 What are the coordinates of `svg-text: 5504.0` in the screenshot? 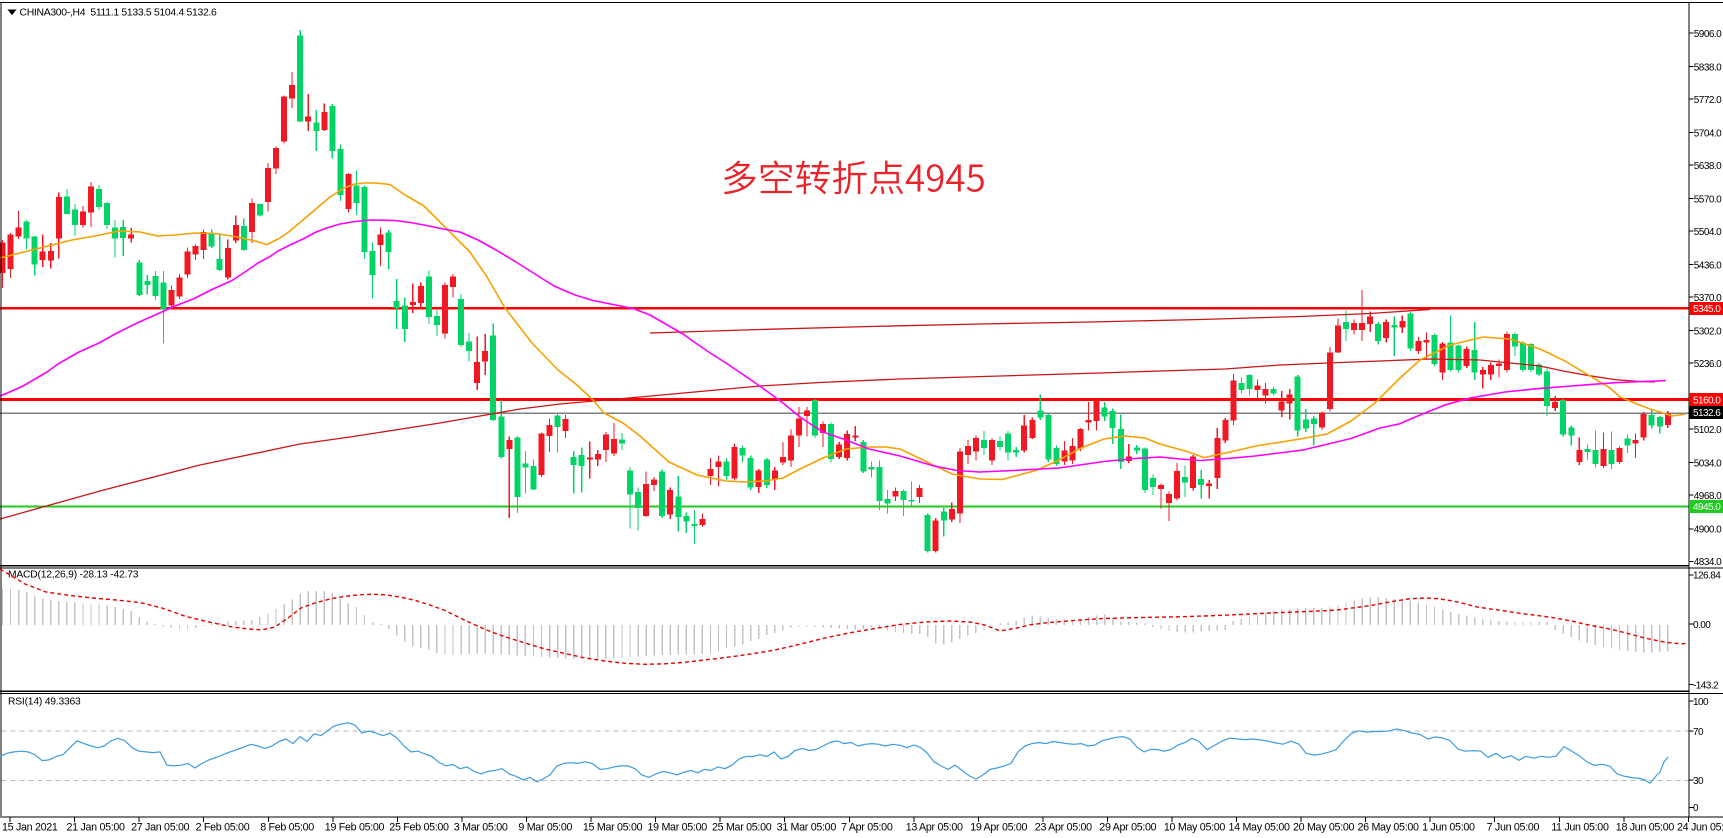 It's located at (1708, 232).